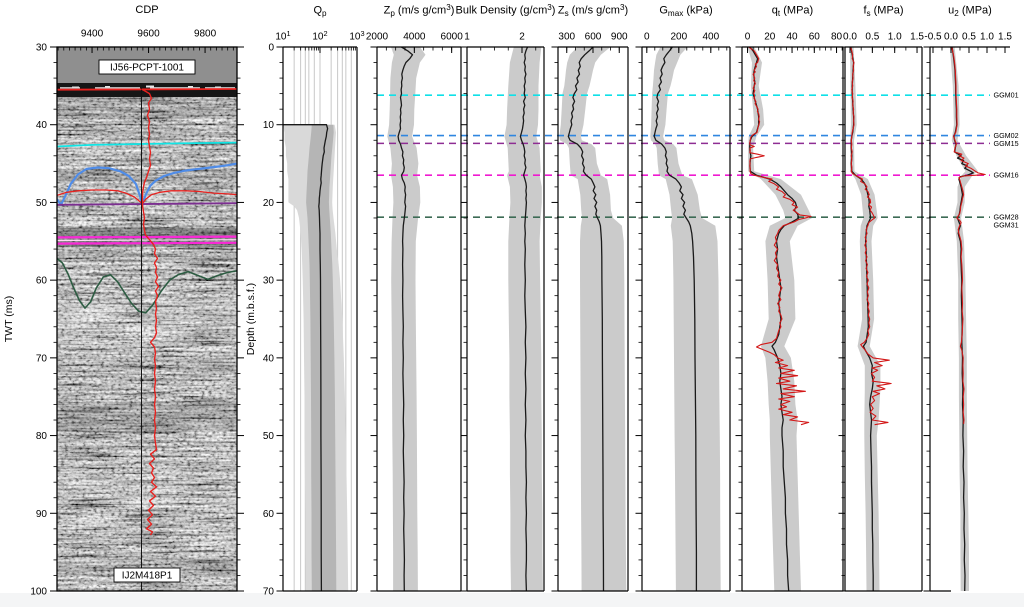 This screenshot has width=1024, height=607. I want to click on well-label-top: IJ56-PCPT-1001, so click(147, 68).